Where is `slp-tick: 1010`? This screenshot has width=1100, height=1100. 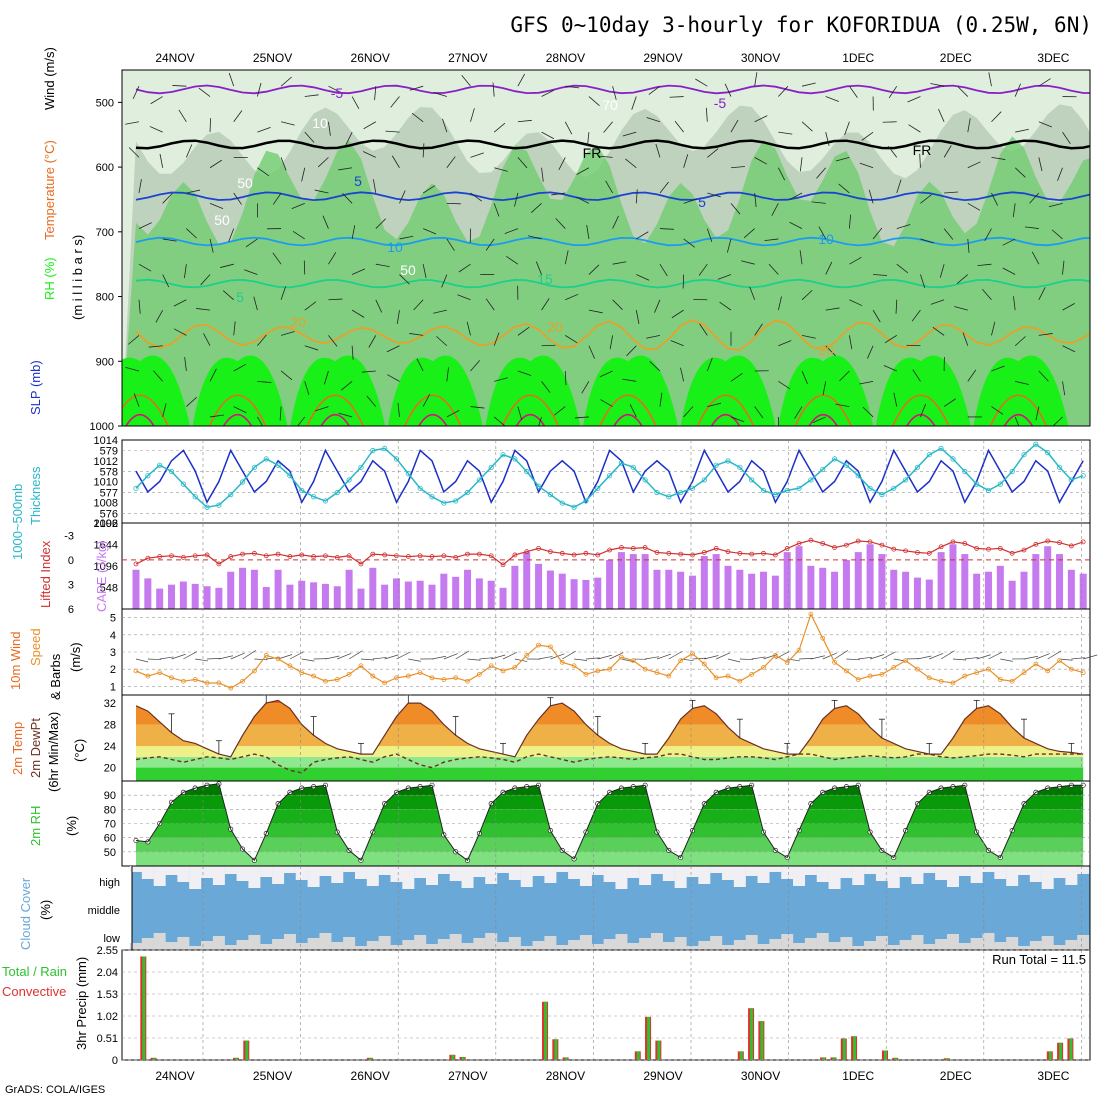 slp-tick: 1010 is located at coordinates (106, 483).